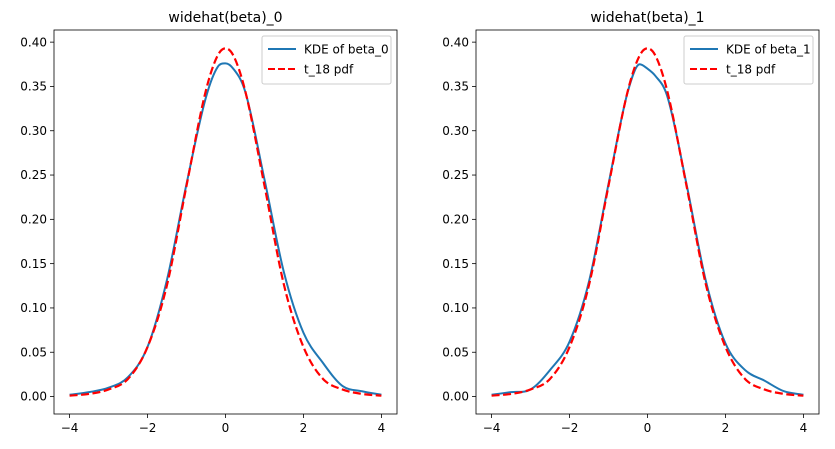 The height and width of the screenshot is (449, 835). Describe the element at coordinates (768, 49) in the screenshot. I see `legend-label-1-0: KDE of beta_1` at that location.